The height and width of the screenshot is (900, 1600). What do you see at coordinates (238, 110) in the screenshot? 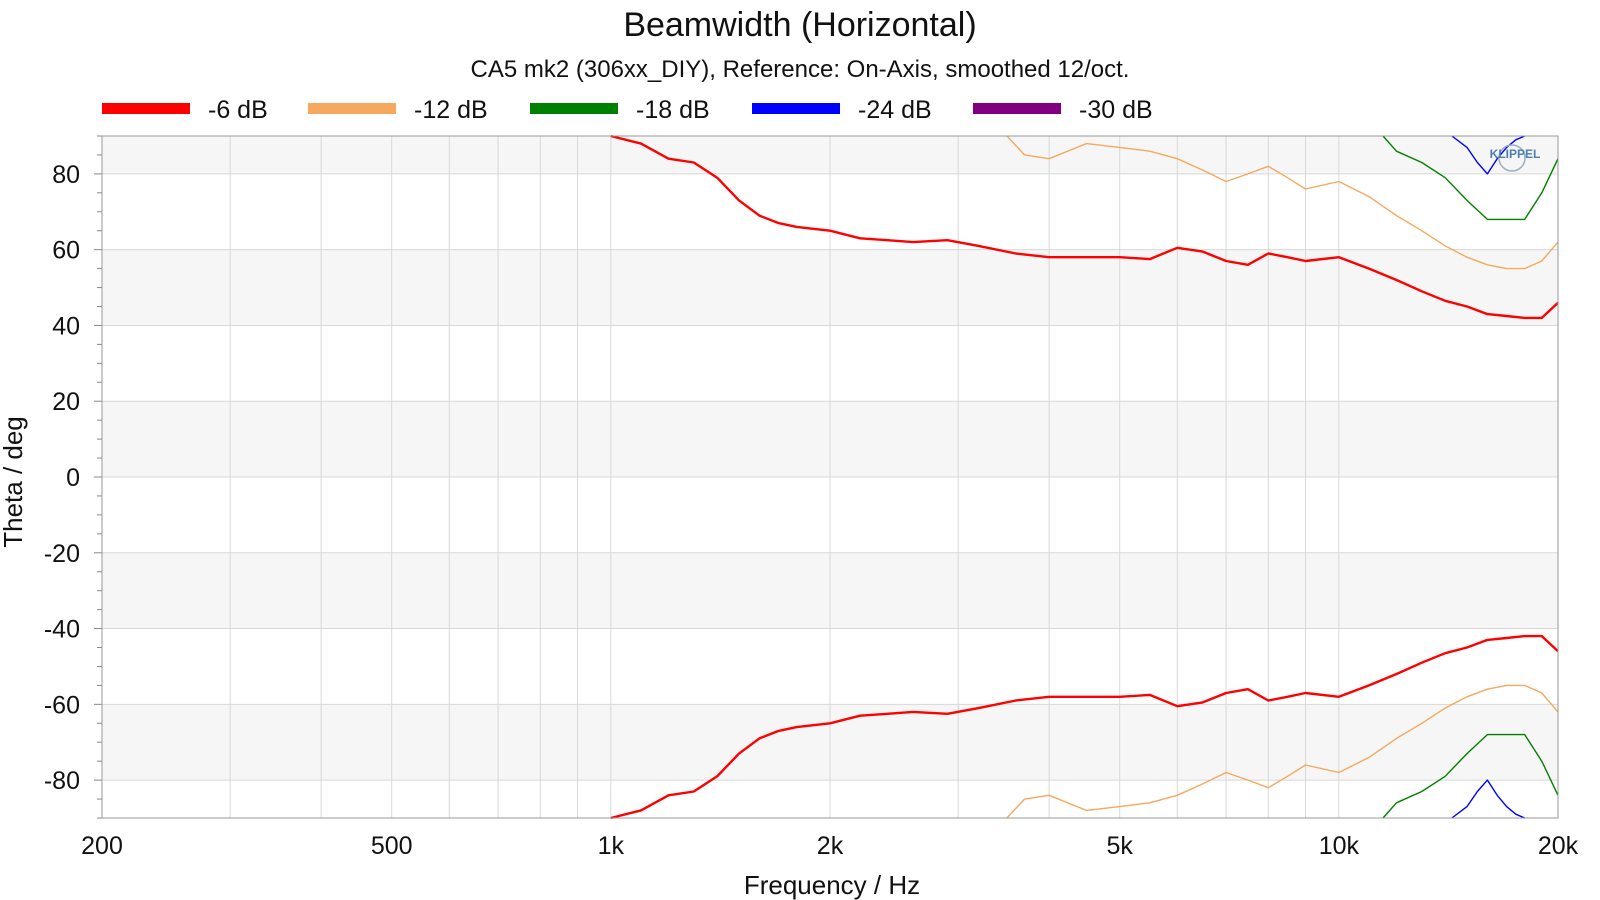
I see `legend-label: -6 dB` at bounding box center [238, 110].